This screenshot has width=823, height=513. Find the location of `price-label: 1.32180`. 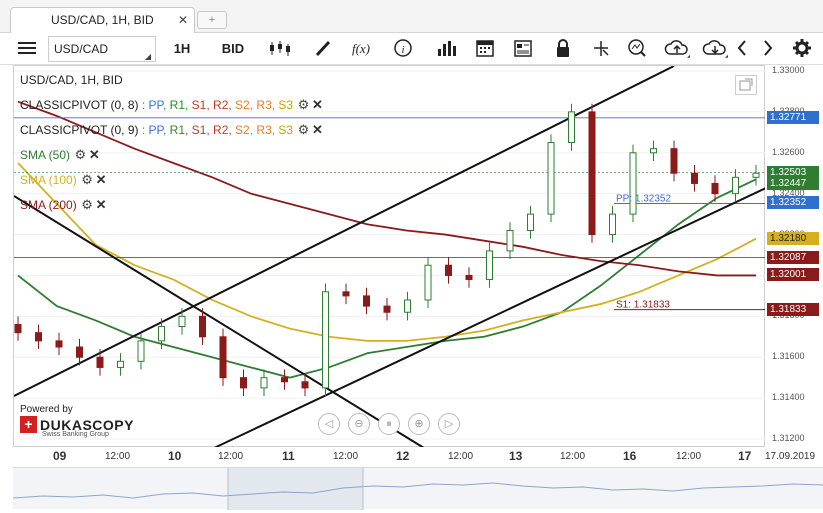

price-label: 1.32180 is located at coordinates (793, 238).